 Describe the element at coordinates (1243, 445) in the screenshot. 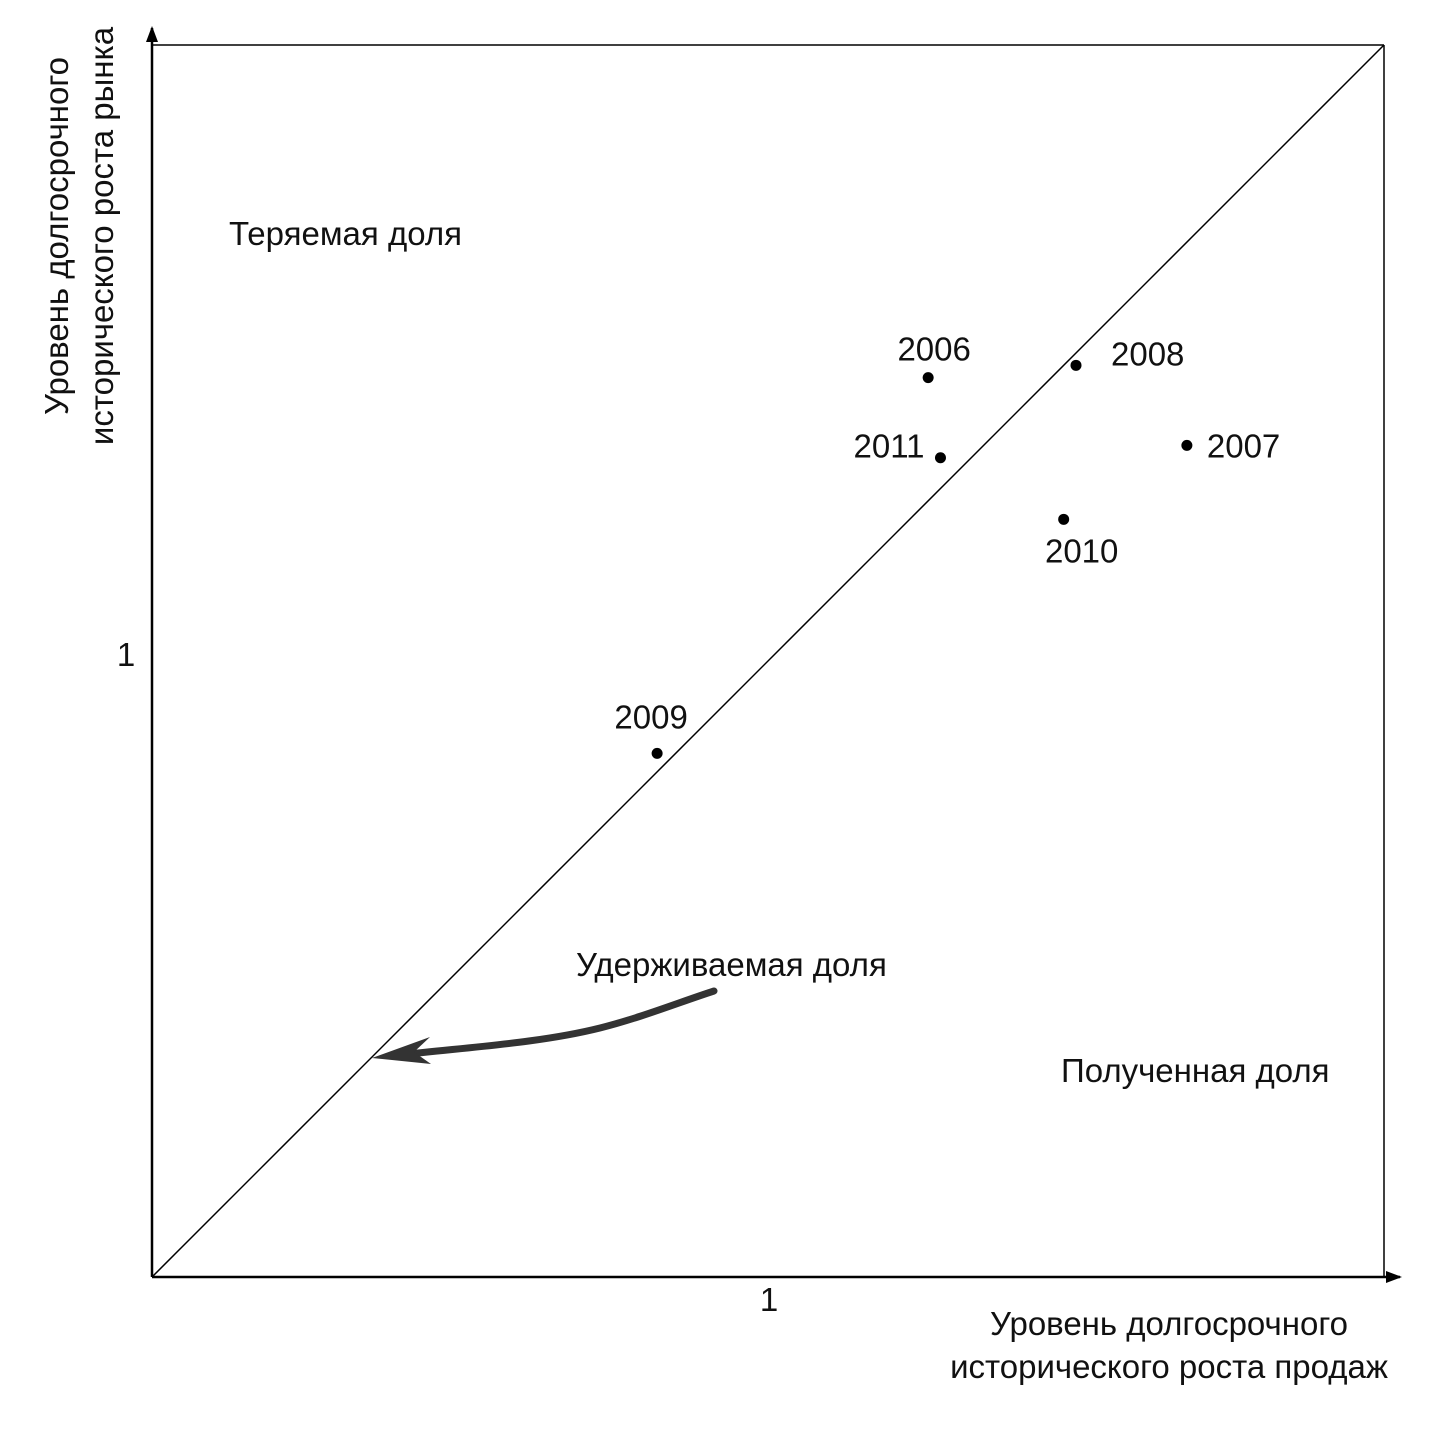

I see `data-point-label-2007: 2007` at that location.